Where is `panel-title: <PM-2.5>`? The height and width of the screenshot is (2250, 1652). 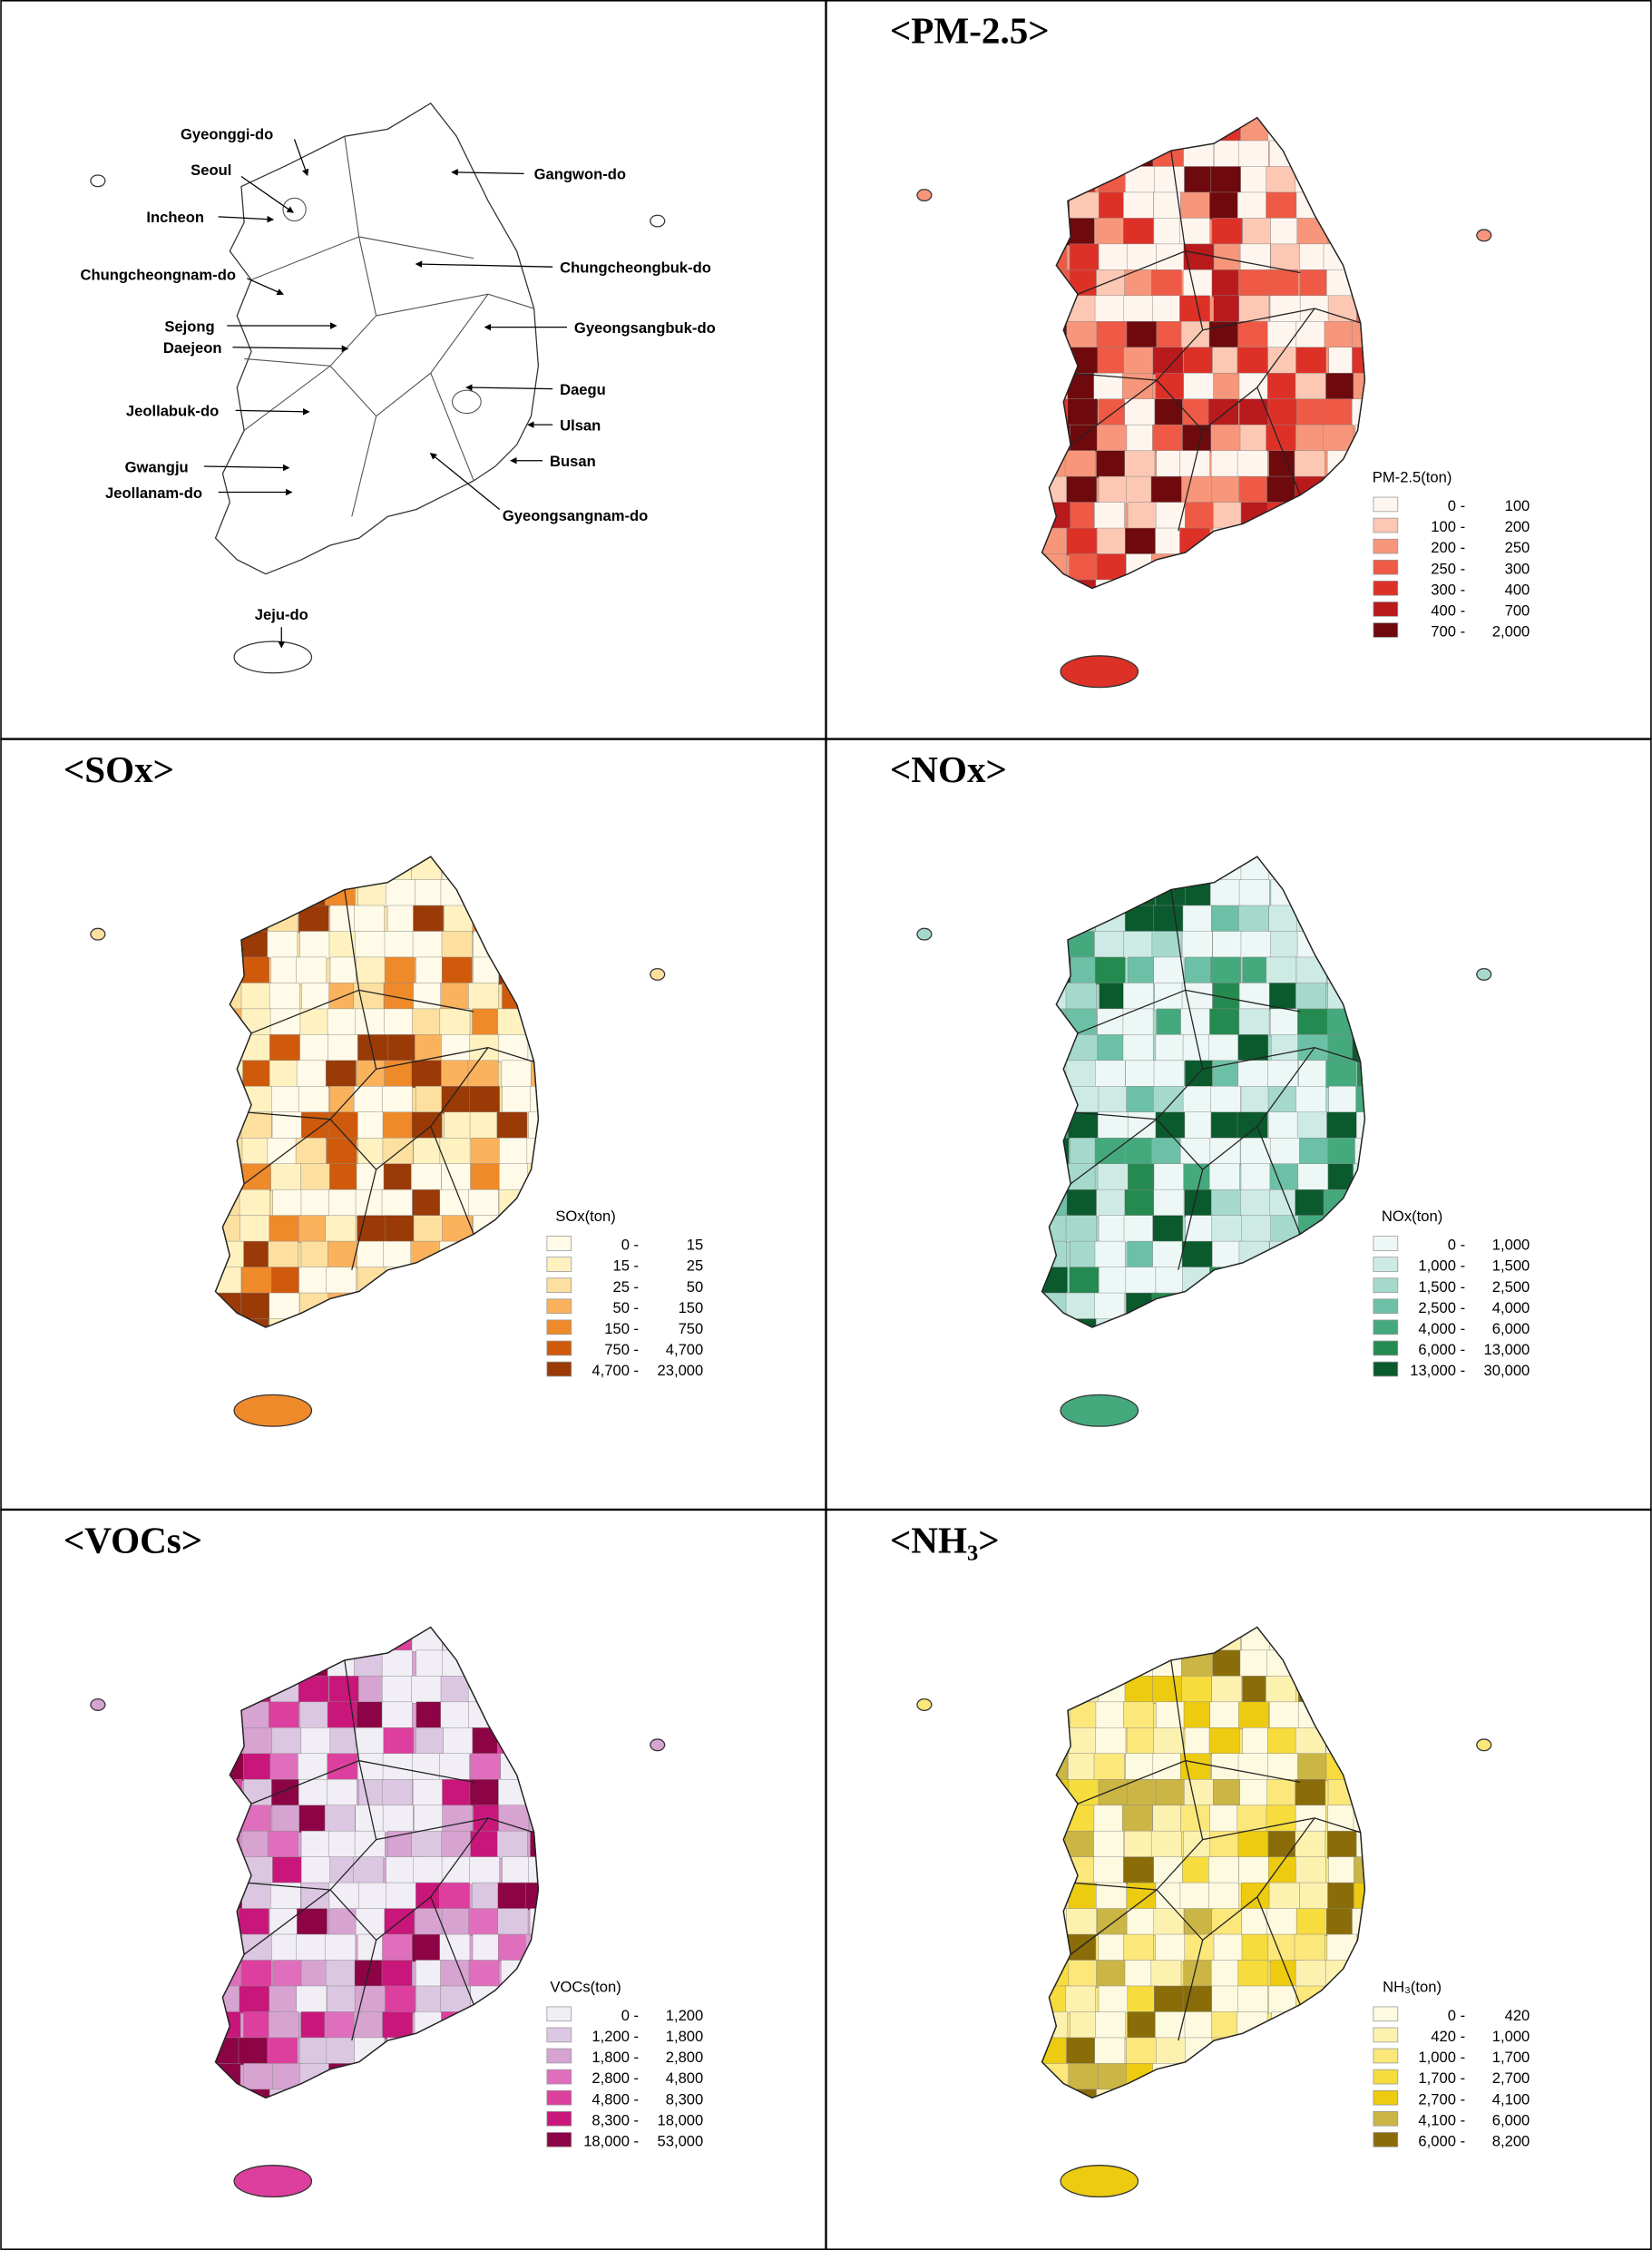
panel-title: <PM-2.5> is located at coordinates (970, 30).